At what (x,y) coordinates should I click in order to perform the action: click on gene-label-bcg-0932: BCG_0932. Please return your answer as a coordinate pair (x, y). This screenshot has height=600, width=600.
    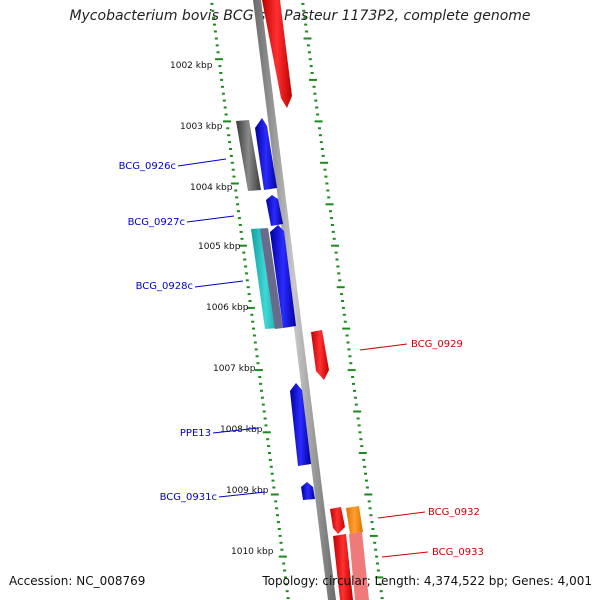
    Looking at the image, I should click on (454, 512).